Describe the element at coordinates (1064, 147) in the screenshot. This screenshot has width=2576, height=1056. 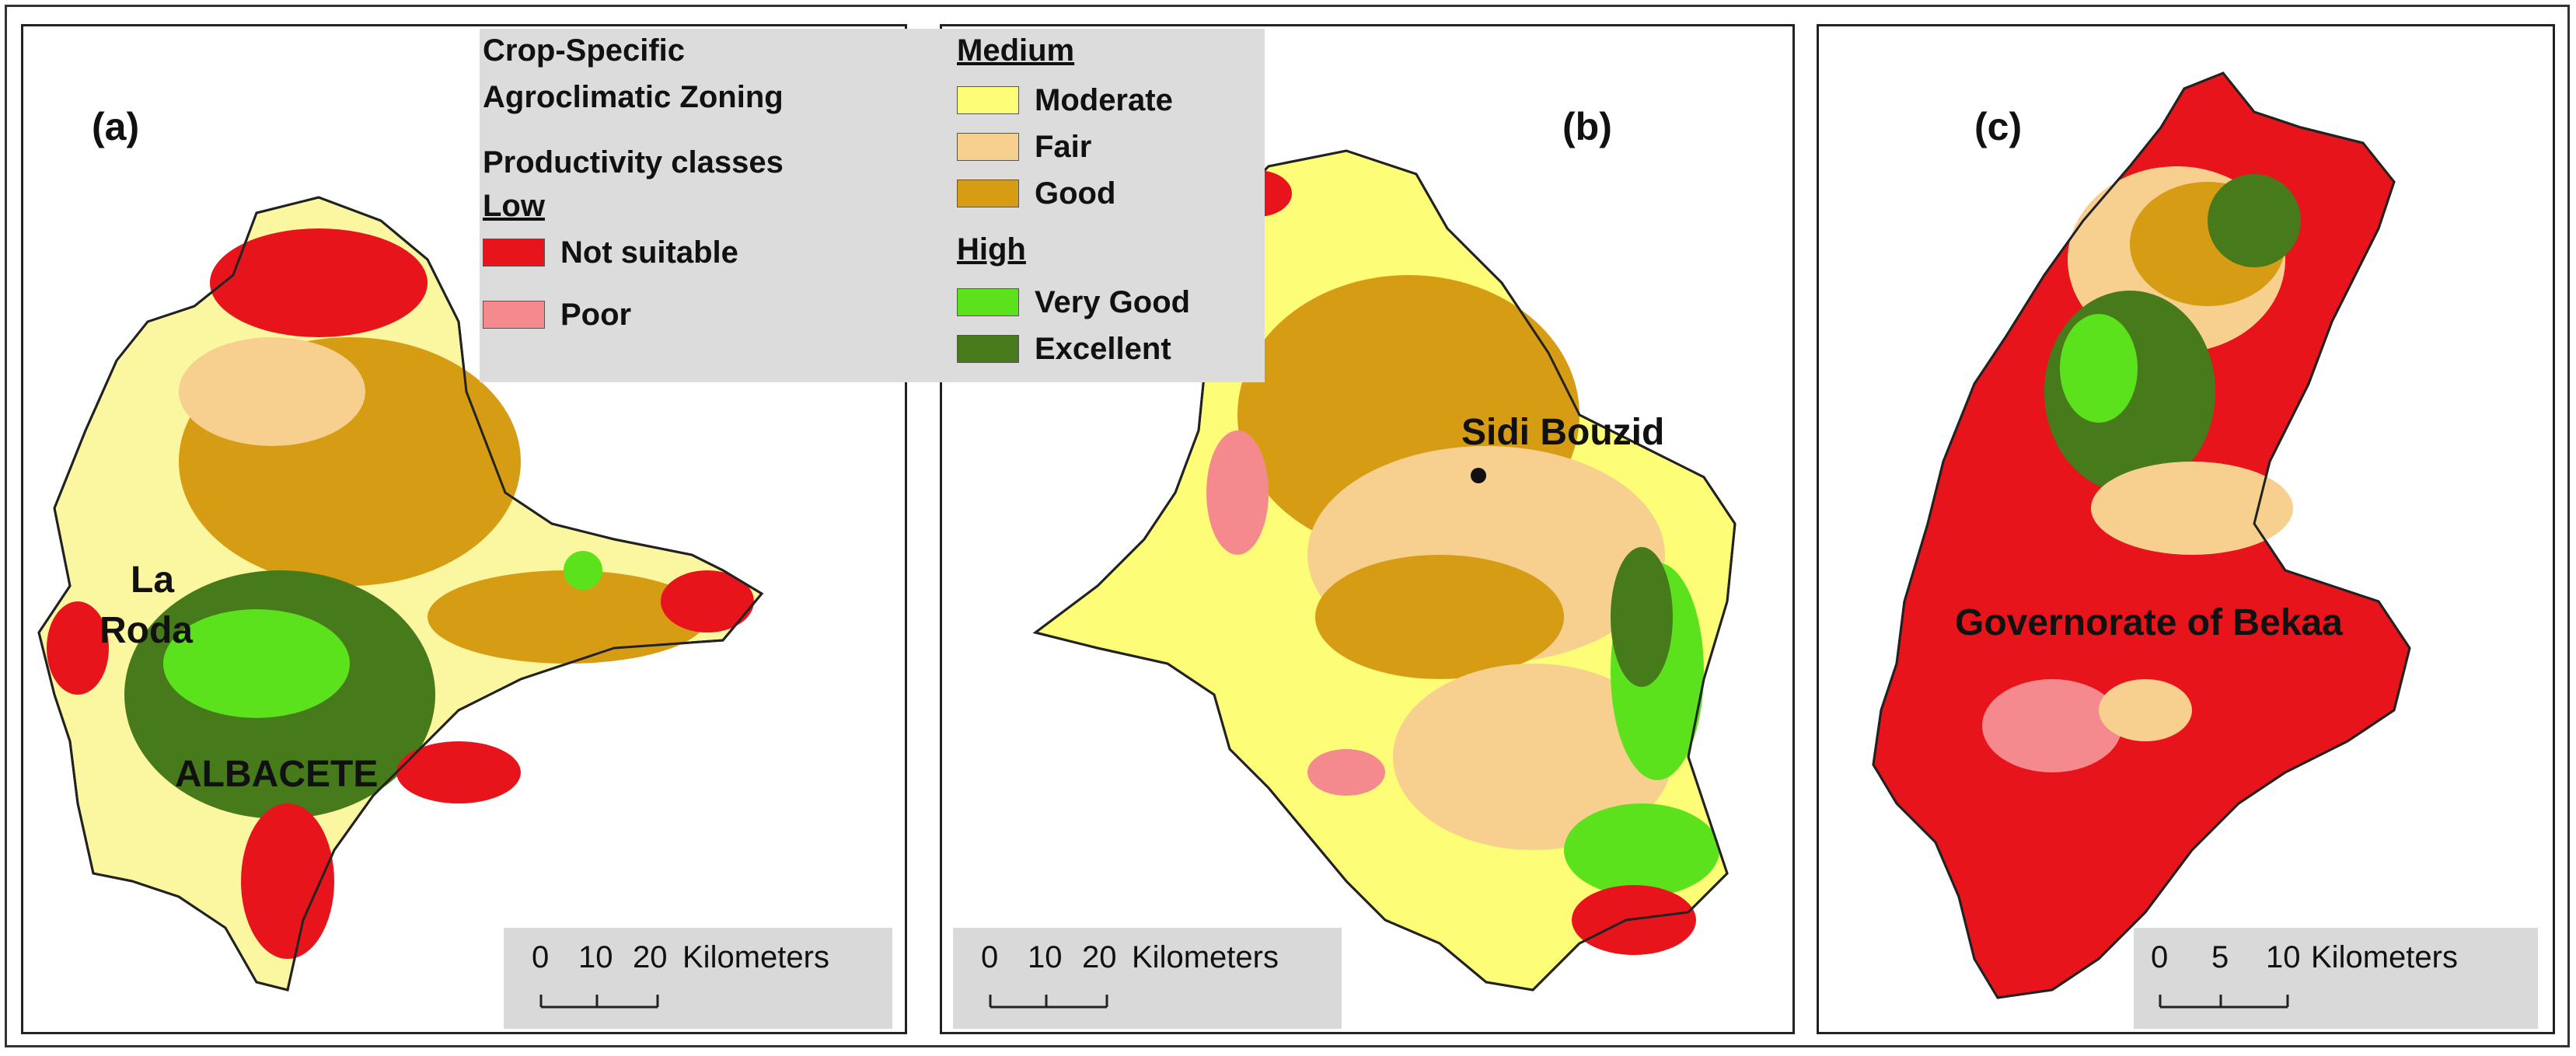
I see `legend-label-fair: Fair` at that location.